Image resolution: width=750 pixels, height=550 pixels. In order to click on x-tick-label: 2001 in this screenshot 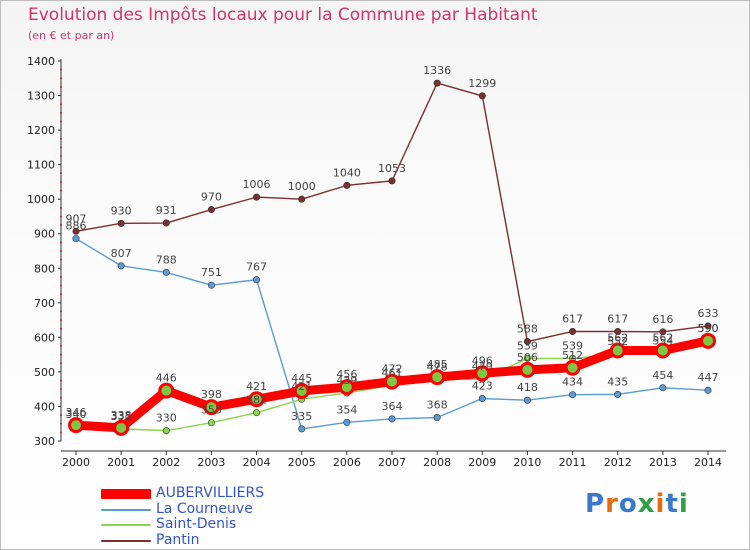, I will do `click(121, 462)`.